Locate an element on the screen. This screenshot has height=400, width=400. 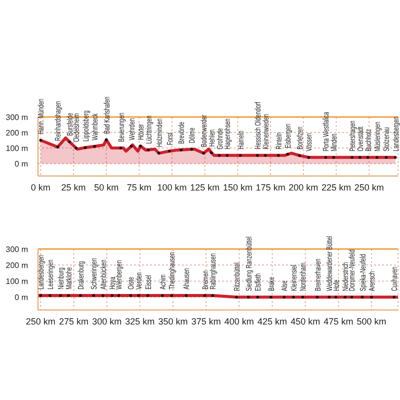
x-tick-label: 0 km is located at coordinates (40, 187).